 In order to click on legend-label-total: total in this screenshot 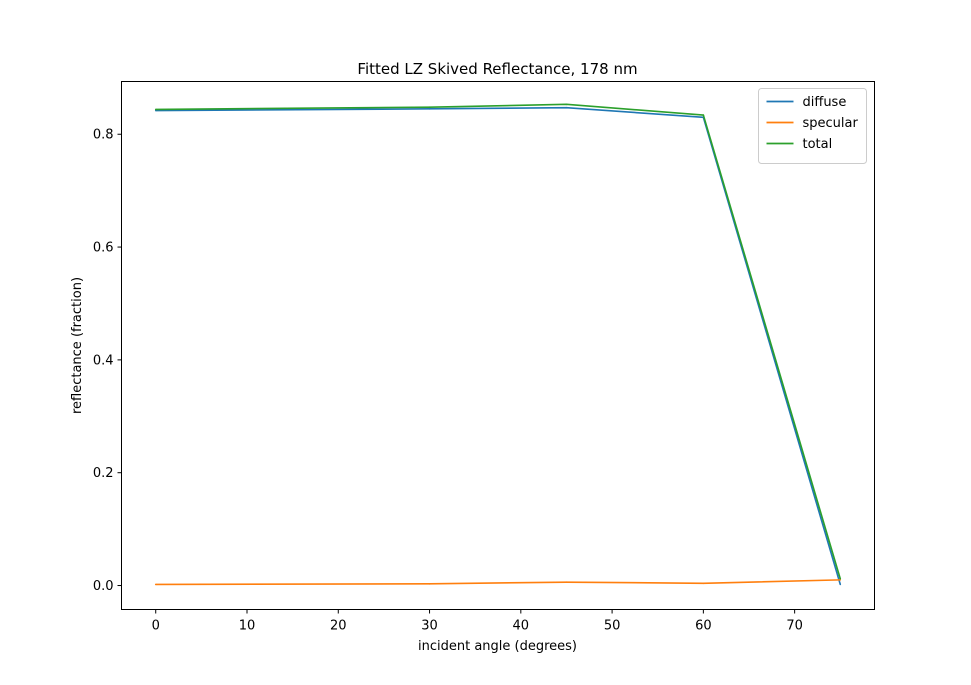, I will do `click(818, 144)`.